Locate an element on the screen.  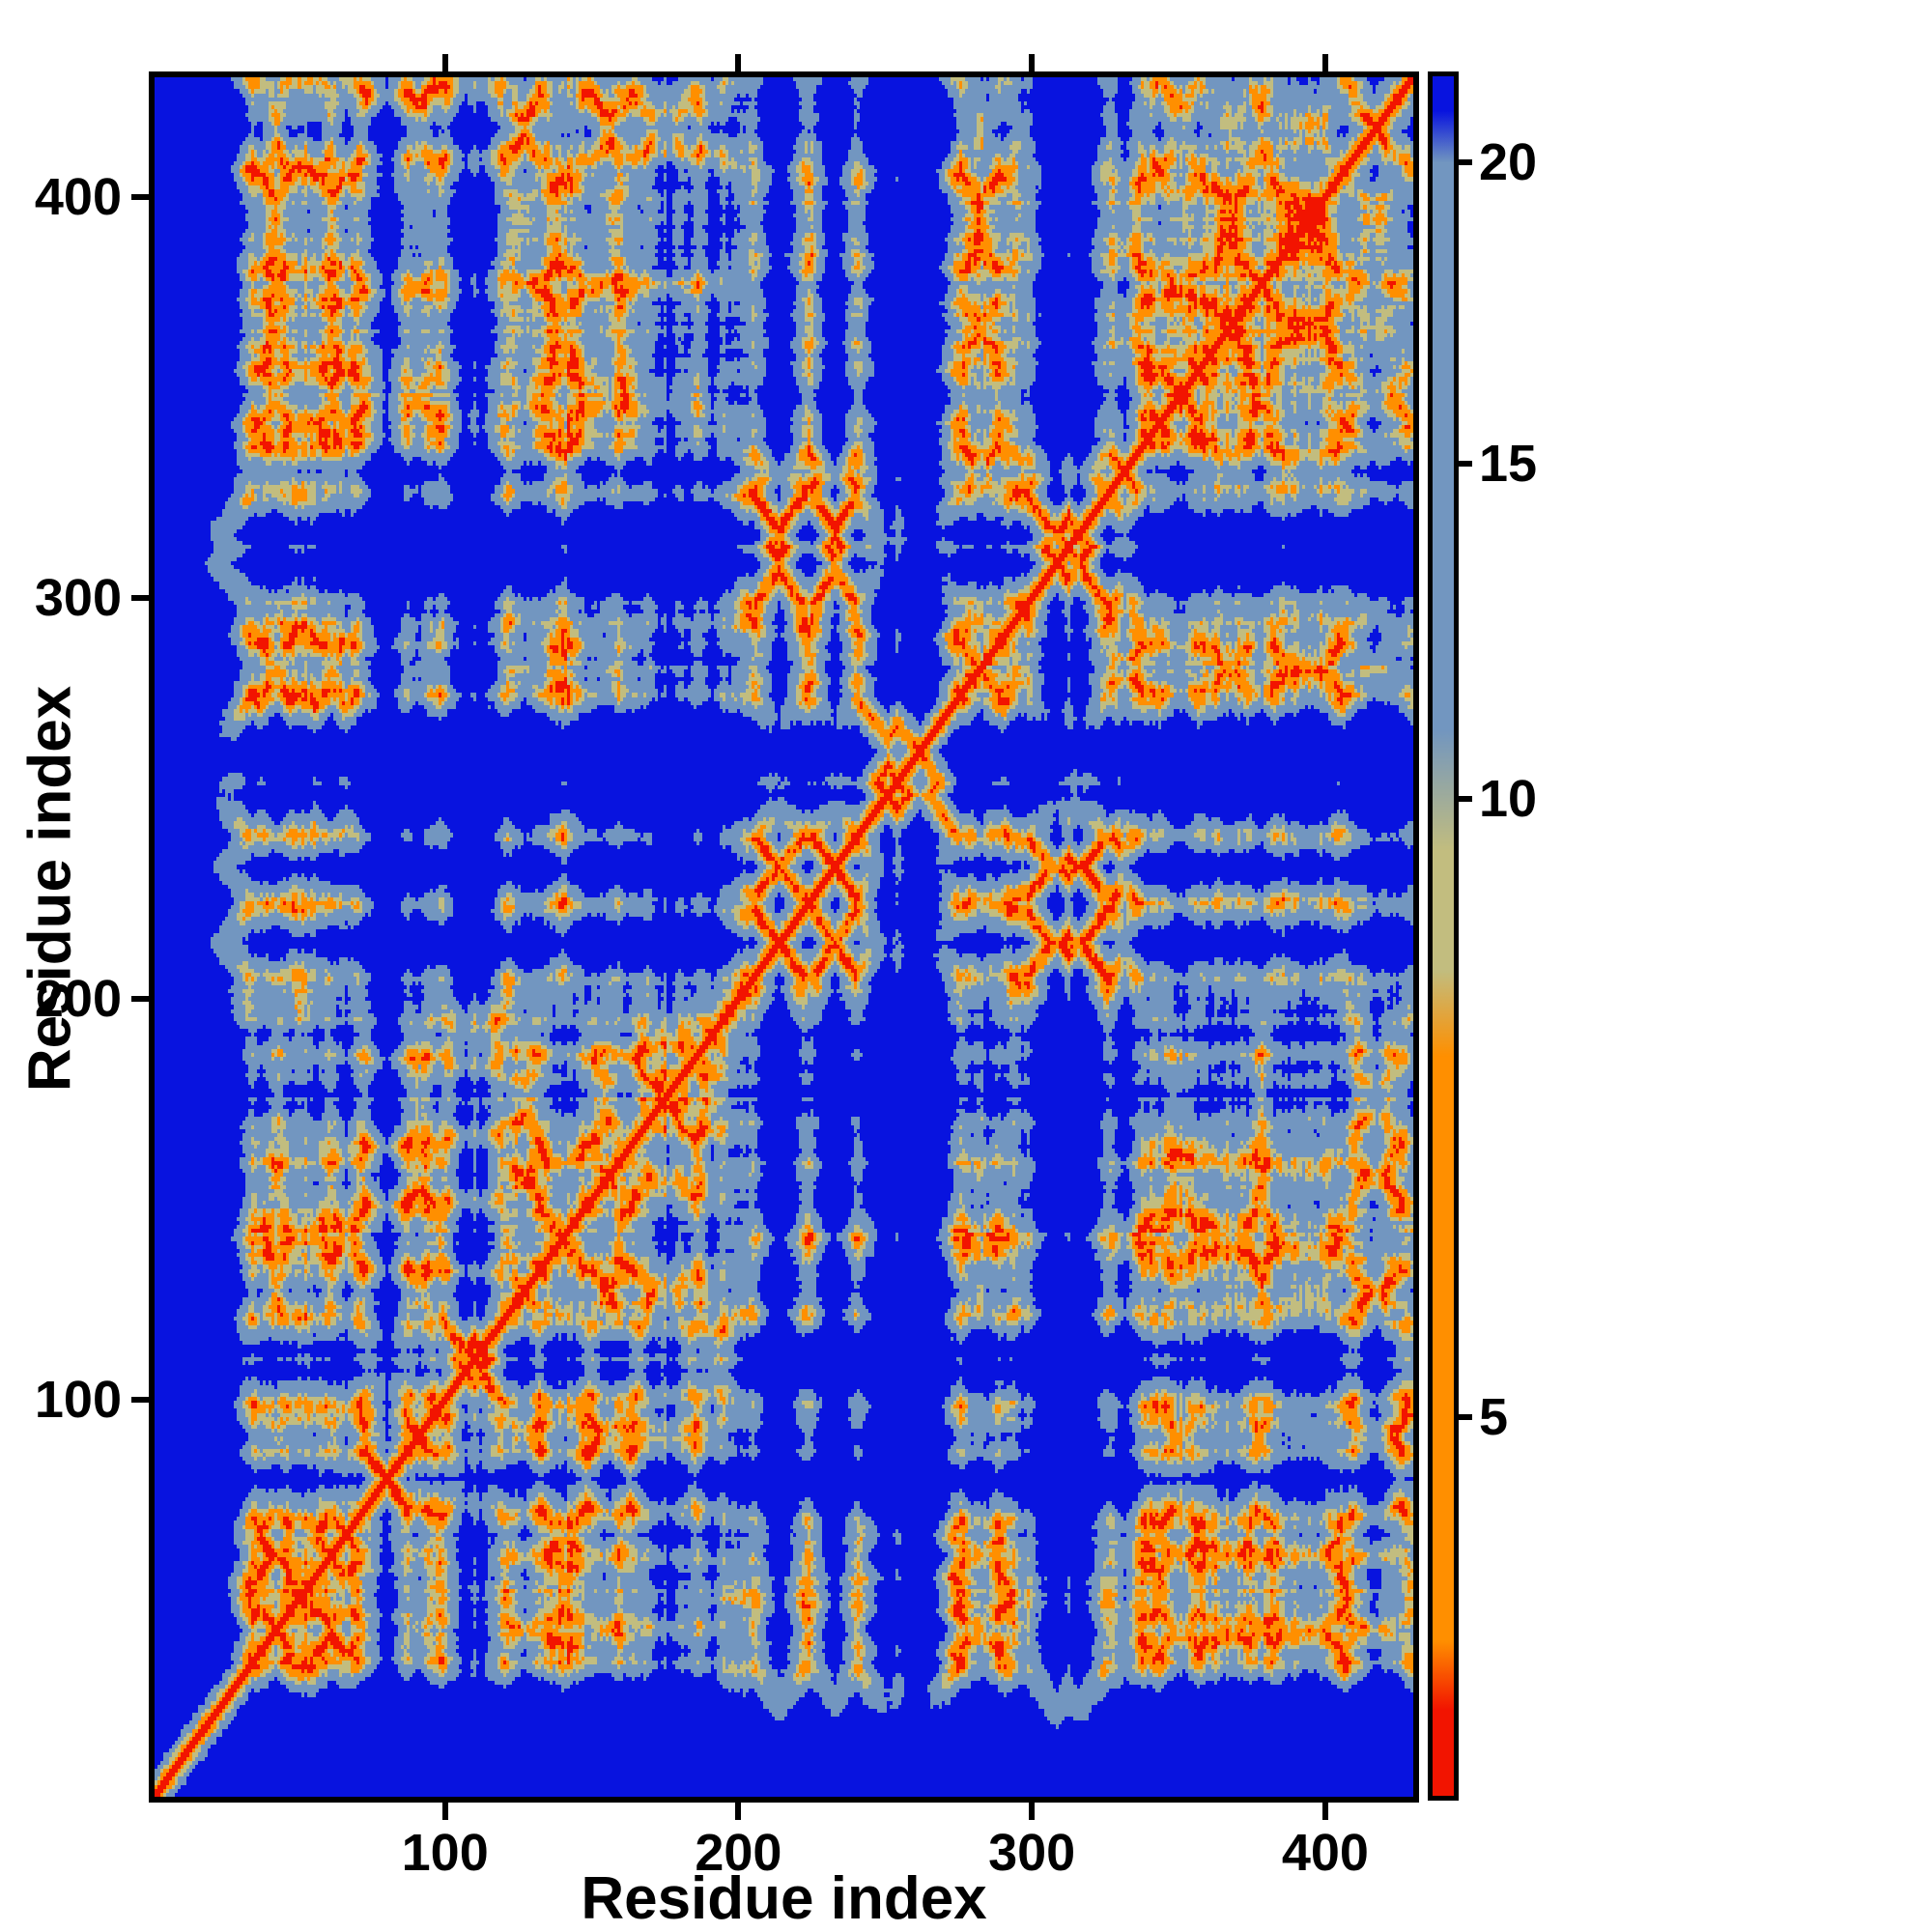
x-tick-label: 100 is located at coordinates (445, 1853).